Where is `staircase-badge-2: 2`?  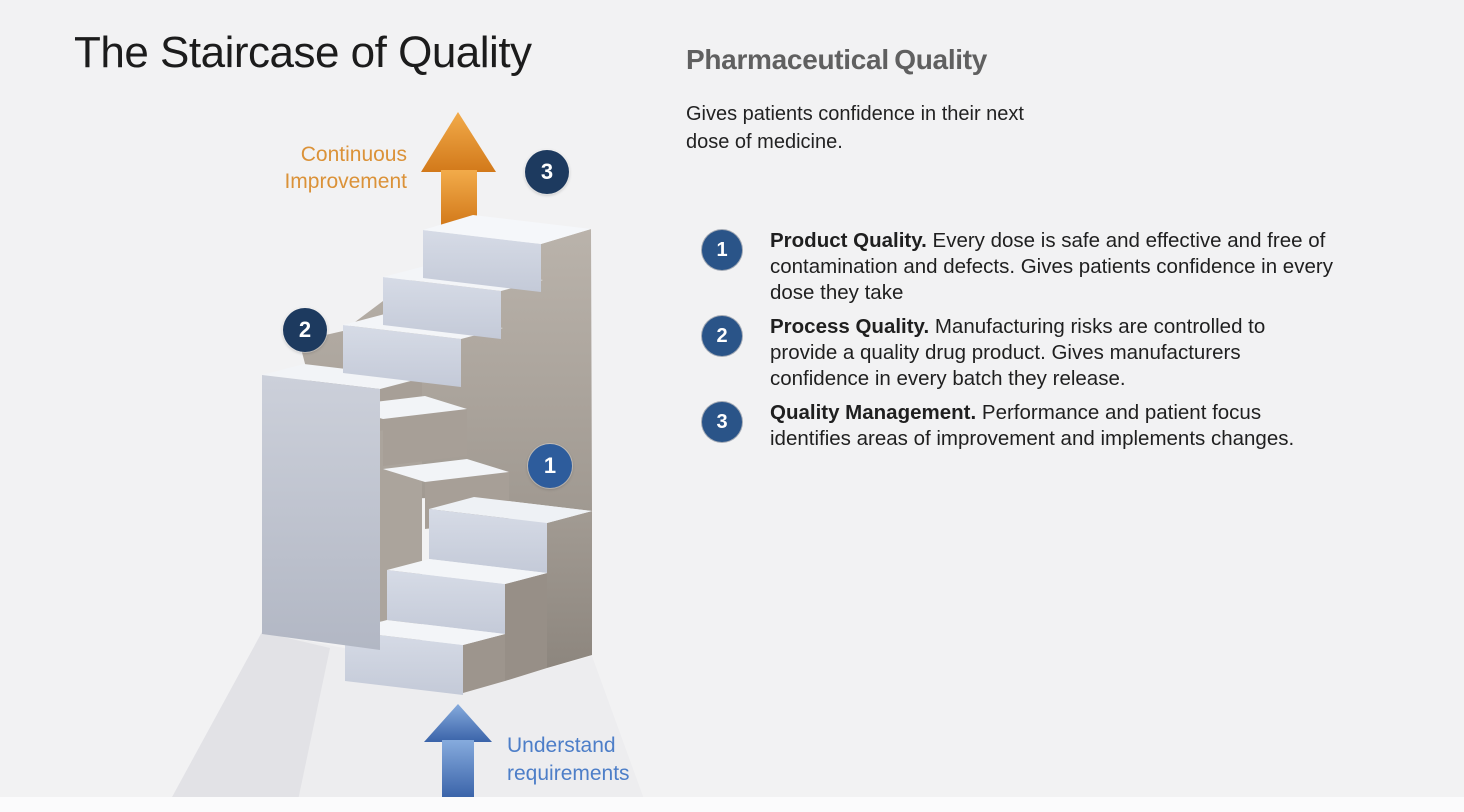 staircase-badge-2: 2 is located at coordinates (305, 330).